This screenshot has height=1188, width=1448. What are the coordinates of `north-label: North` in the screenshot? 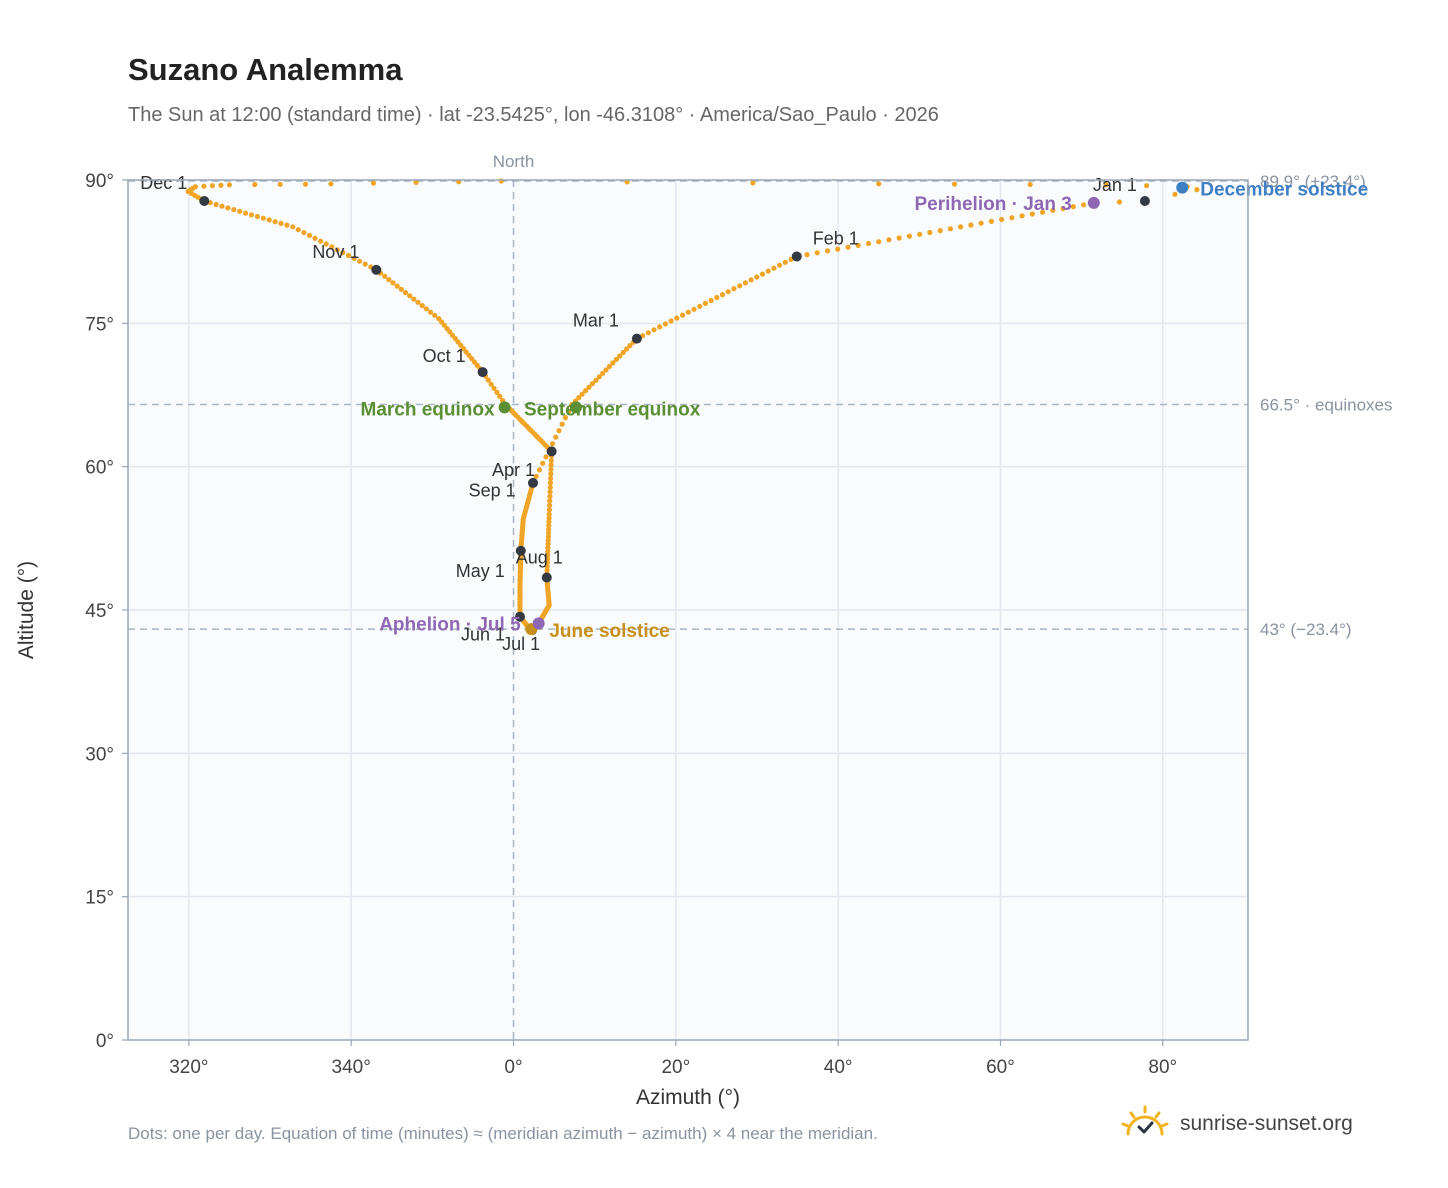 It's located at (514, 161).